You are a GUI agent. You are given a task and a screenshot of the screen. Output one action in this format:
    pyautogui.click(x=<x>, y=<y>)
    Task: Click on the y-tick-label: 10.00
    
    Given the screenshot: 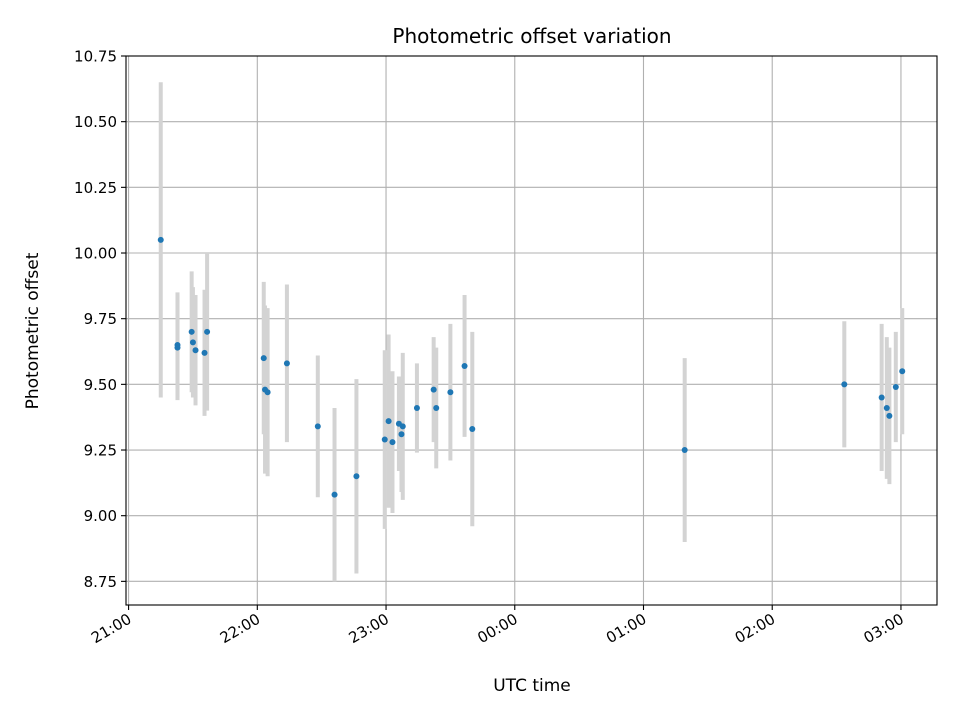 What is the action you would take?
    pyautogui.click(x=95, y=254)
    